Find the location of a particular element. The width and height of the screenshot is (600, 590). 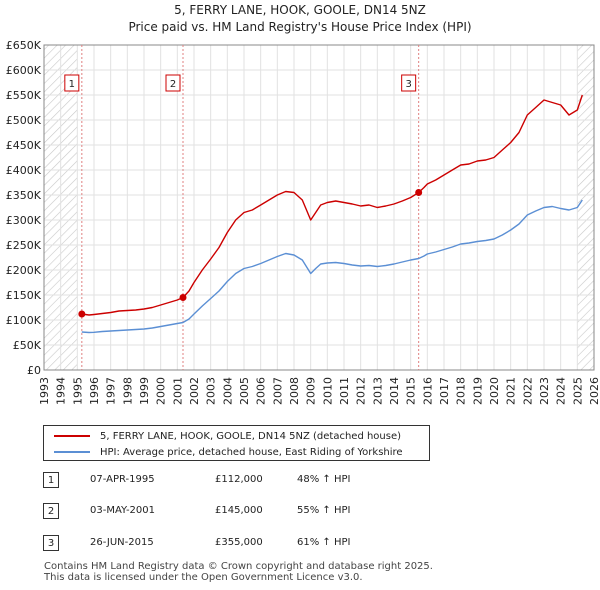

legend-swatch-property is located at coordinates (72, 436).